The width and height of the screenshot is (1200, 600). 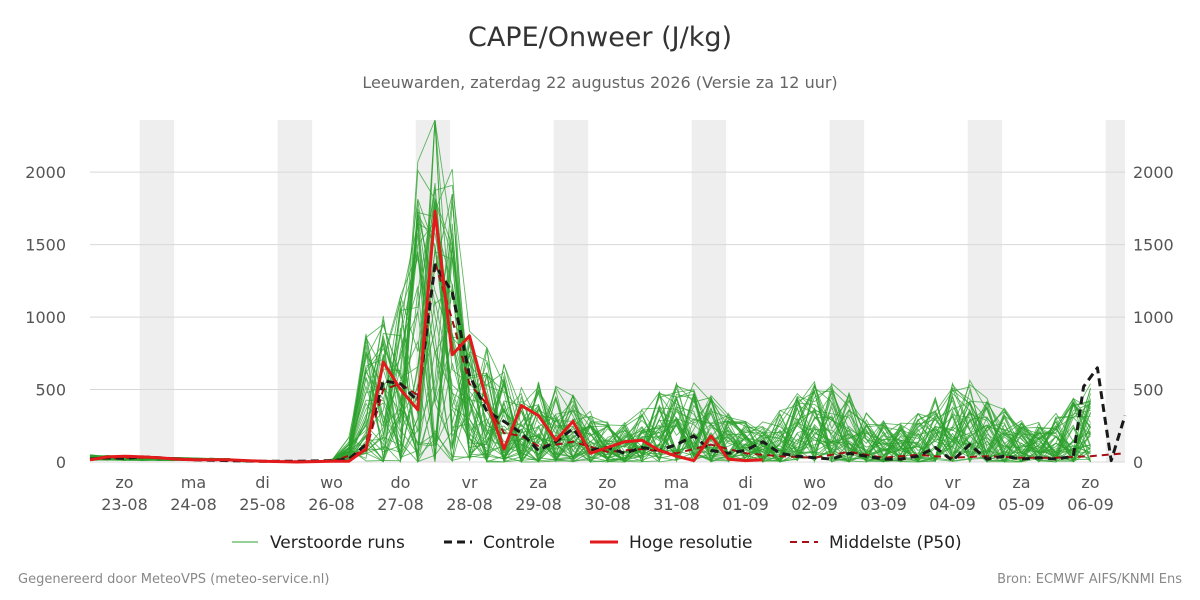 I want to click on x-tick-date: 03-09, so click(x=883, y=504).